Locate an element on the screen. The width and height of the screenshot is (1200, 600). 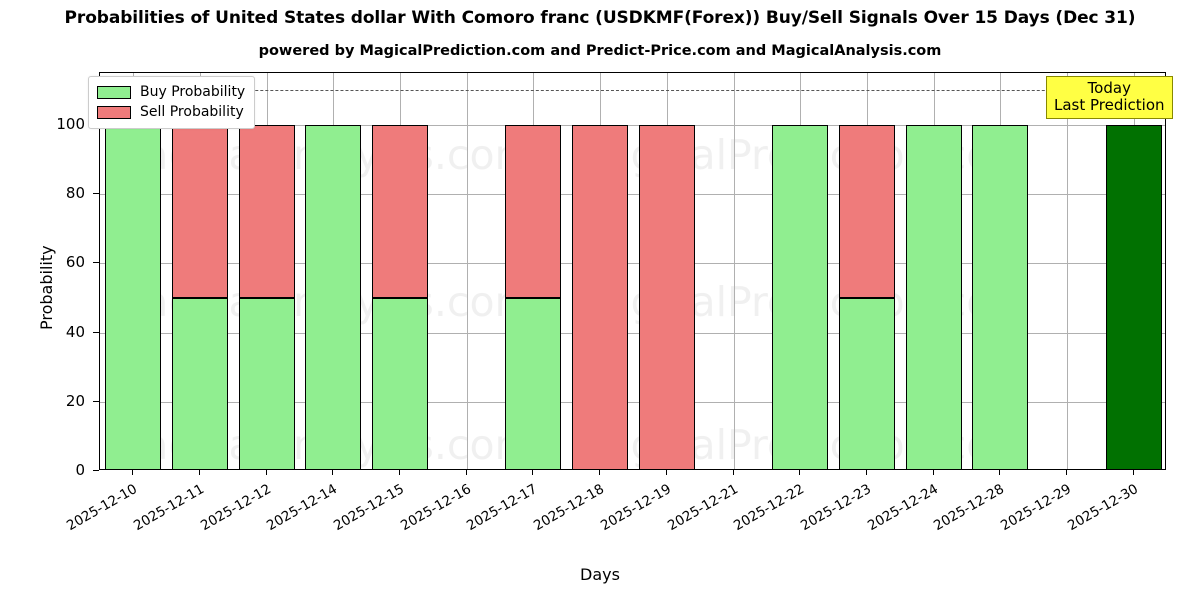
legend-item-buy: Buy Probability is located at coordinates (171, 92).